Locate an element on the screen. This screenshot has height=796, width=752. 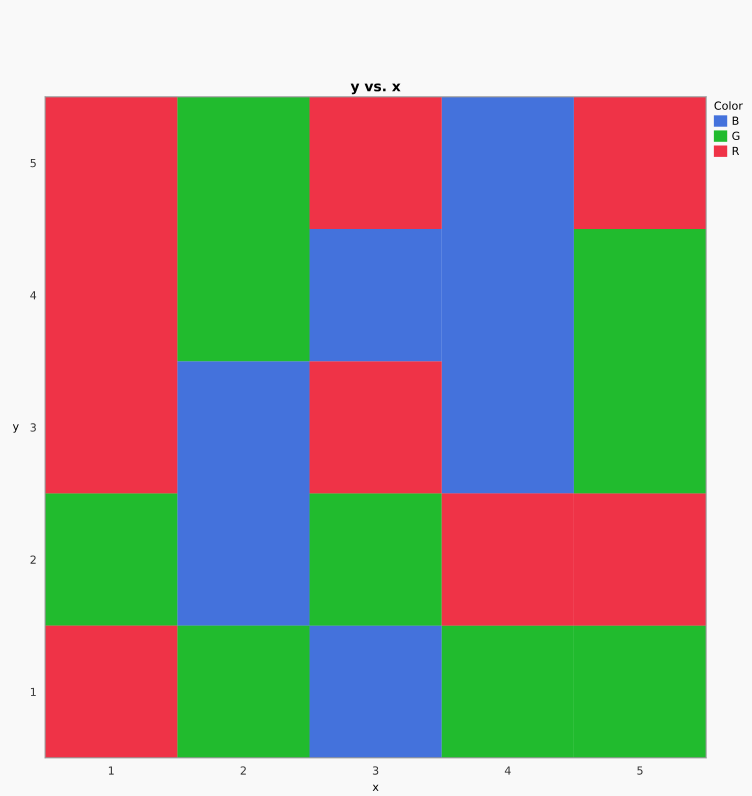
y-tick-label: 4 is located at coordinates (33, 295).